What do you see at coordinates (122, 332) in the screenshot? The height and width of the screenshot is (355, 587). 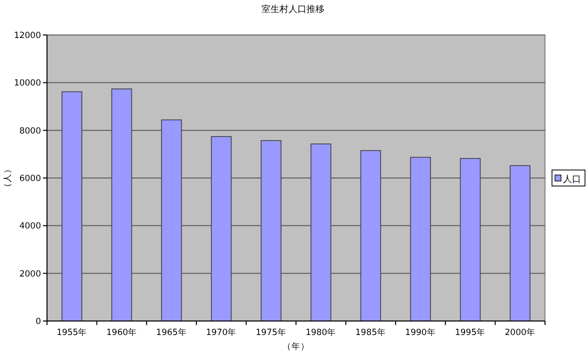 I see `x-tick-label: 1960年` at bounding box center [122, 332].